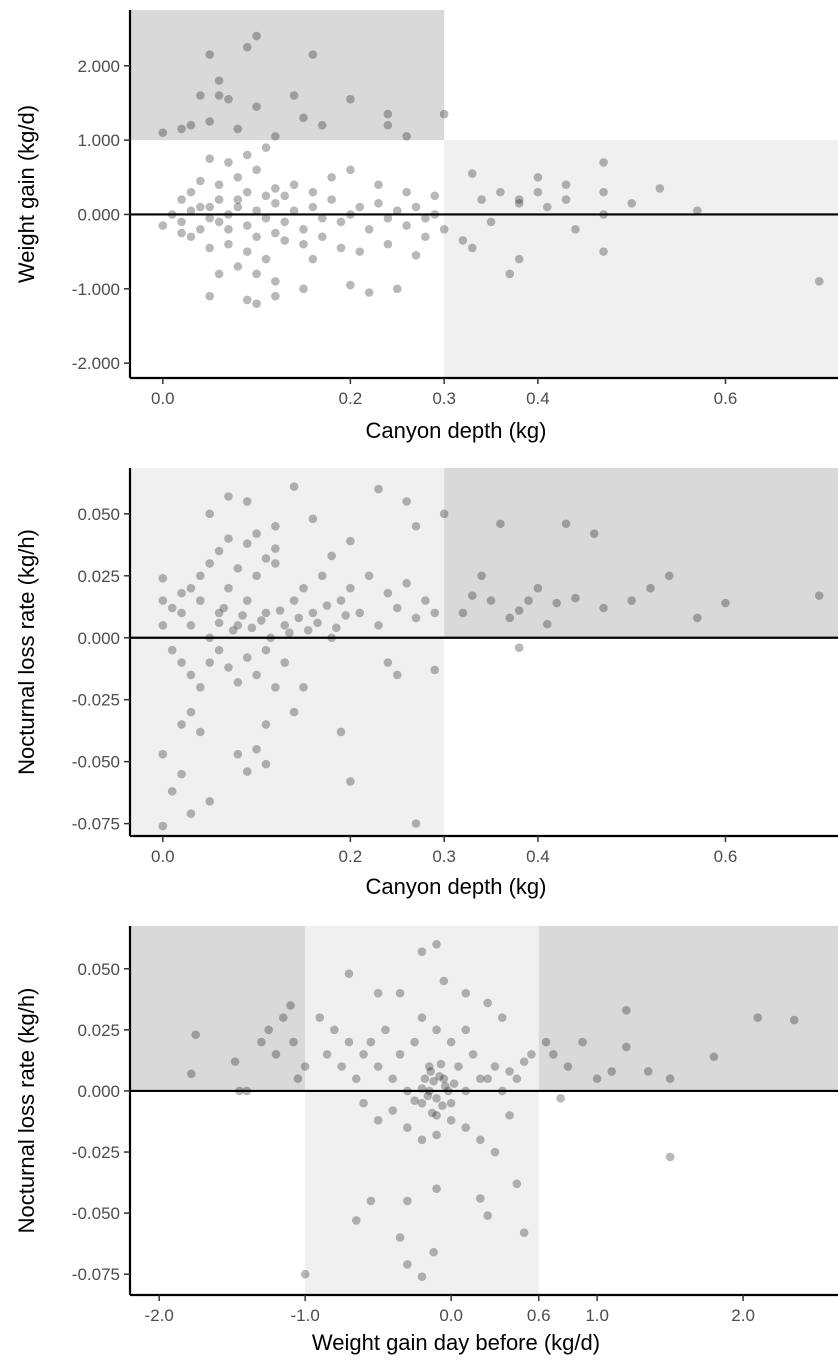  I want to click on x-axis-title: Weight gain day before (kg/d), so click(456, 1342).